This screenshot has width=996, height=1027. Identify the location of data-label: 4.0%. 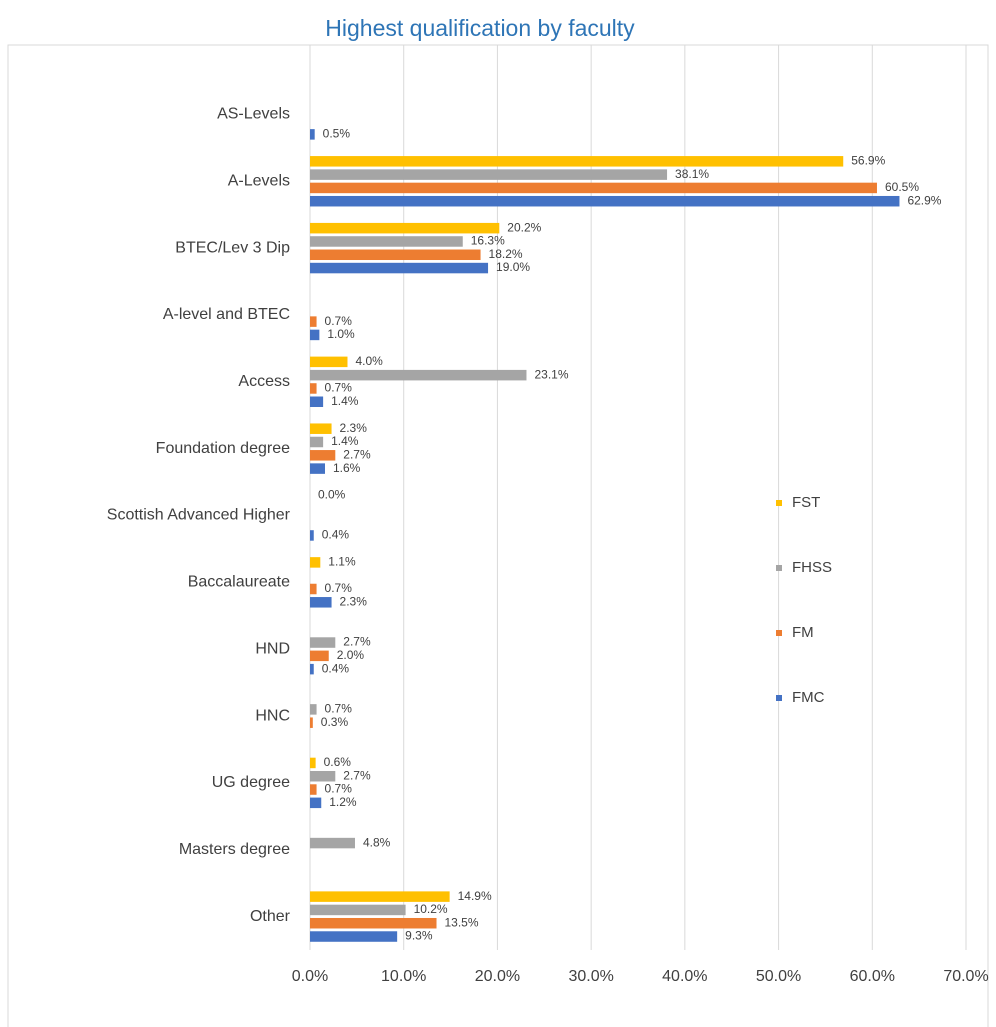
(369, 361).